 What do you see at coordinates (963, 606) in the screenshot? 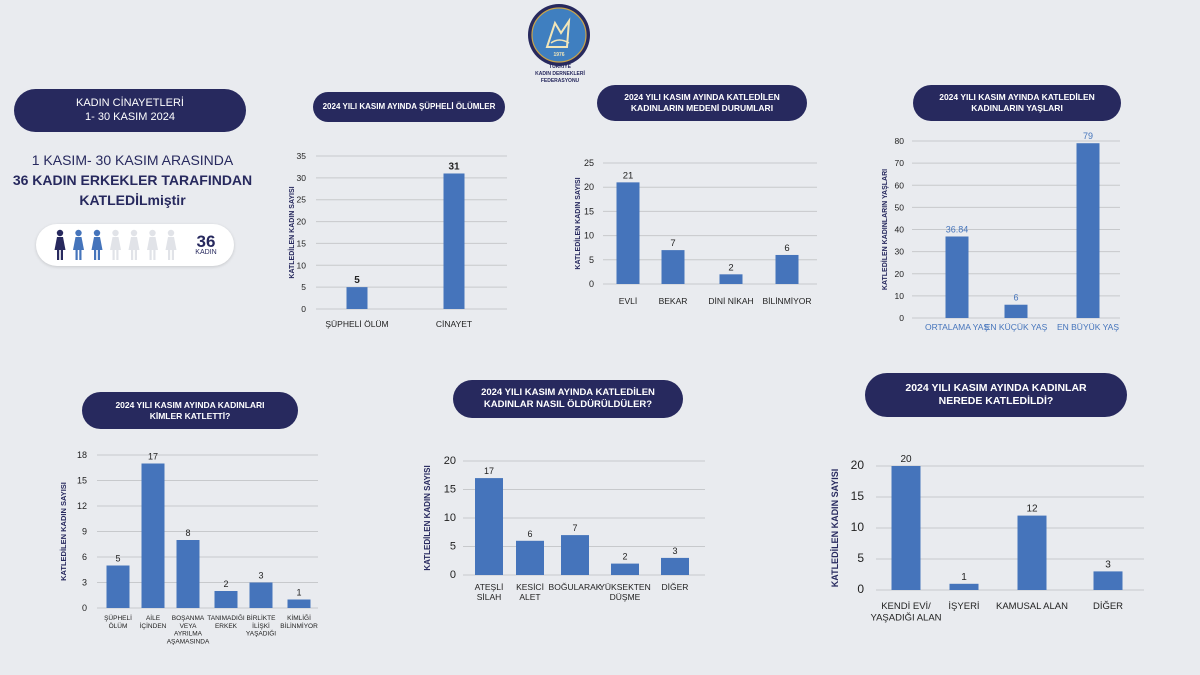
I see `category-label: İŞYERİ` at bounding box center [963, 606].